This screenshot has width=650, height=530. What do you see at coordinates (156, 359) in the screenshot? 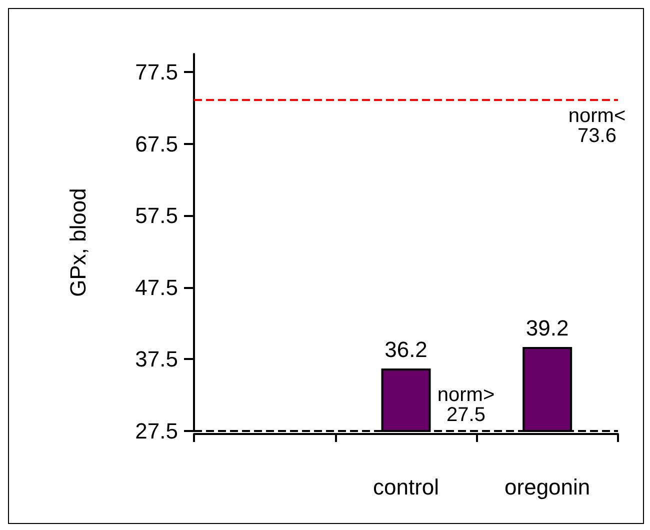
I see `y-tick-label: 37.5` at bounding box center [156, 359].